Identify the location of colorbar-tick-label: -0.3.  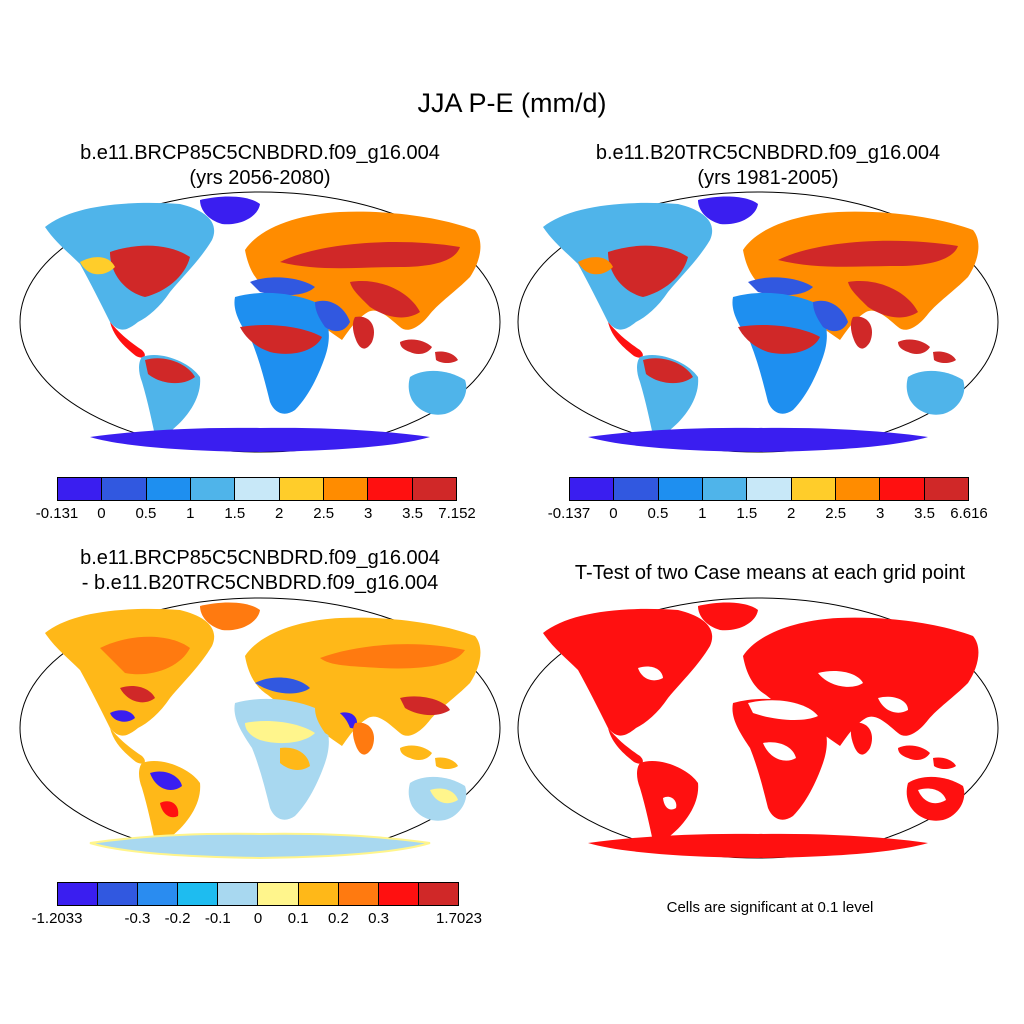
(137, 918).